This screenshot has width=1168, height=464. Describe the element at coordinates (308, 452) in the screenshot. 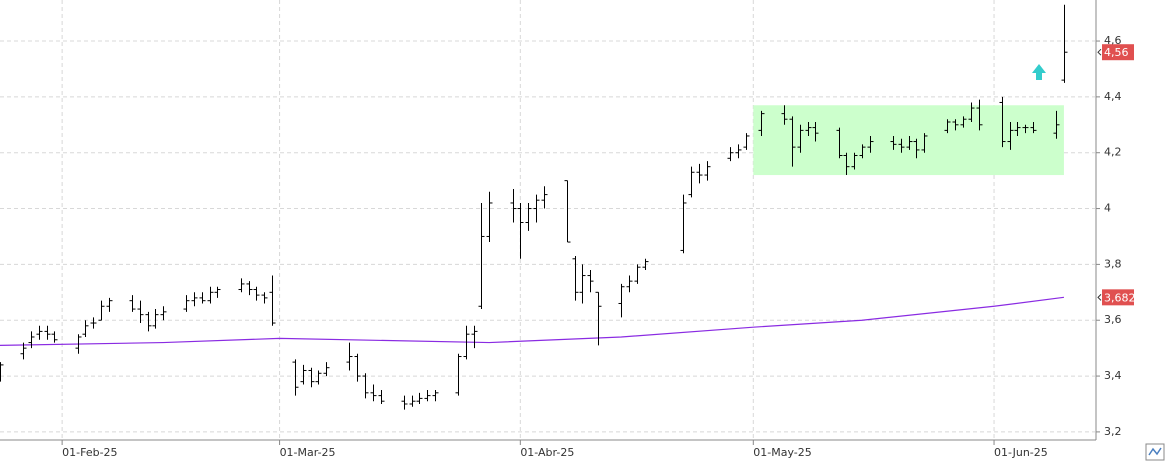

I see `x-tick-label: 01-Mar-25` at that location.